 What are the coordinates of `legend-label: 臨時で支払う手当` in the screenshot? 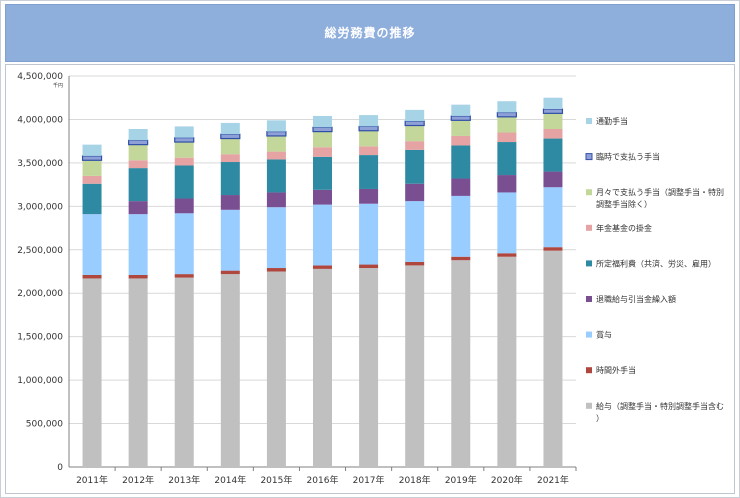 It's located at (628, 157).